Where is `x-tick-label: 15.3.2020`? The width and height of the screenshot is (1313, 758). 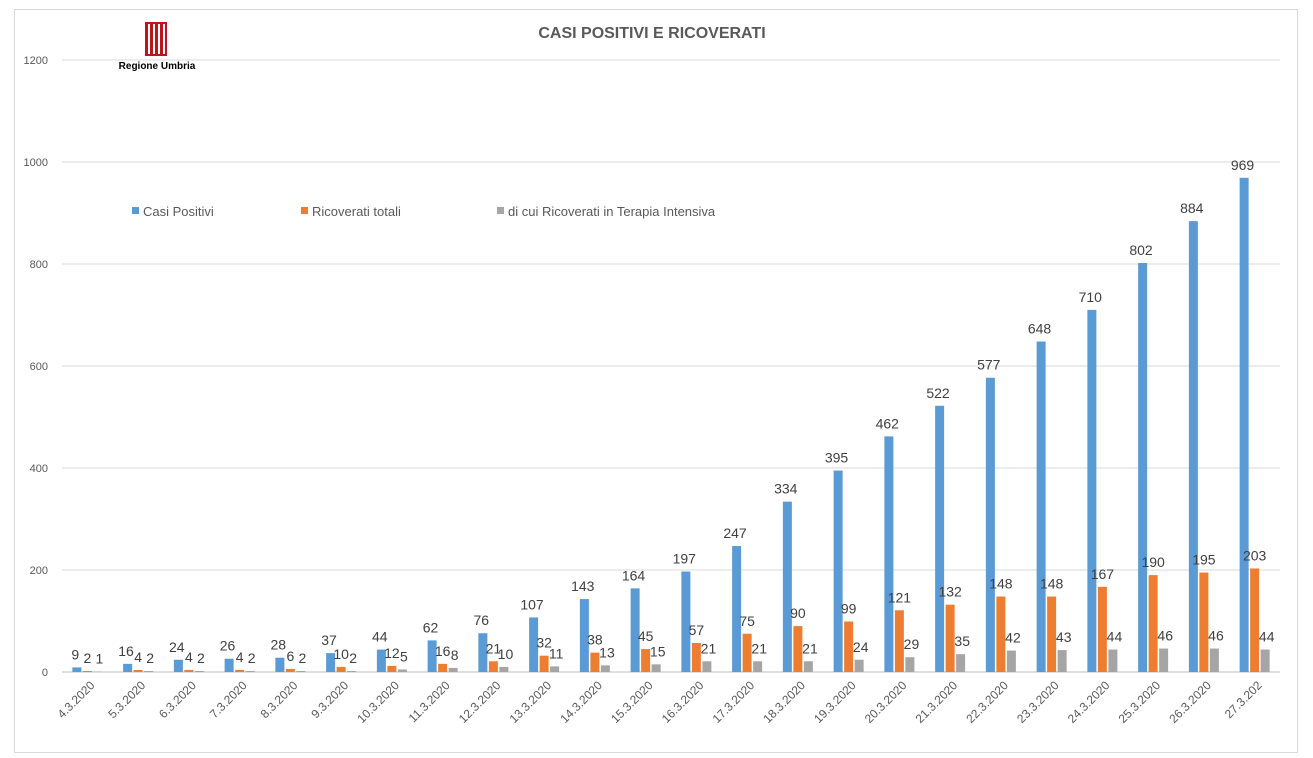
x-tick-label: 15.3.2020 is located at coordinates (632, 702).